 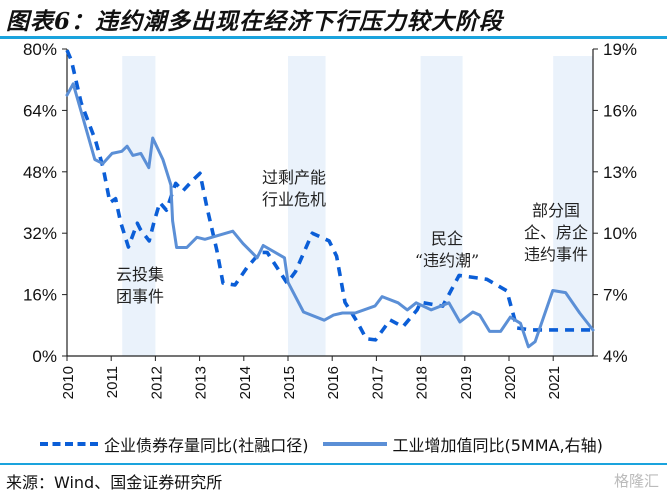 What do you see at coordinates (510, 382) in the screenshot?
I see `x-tick-label: 2020` at bounding box center [510, 382].